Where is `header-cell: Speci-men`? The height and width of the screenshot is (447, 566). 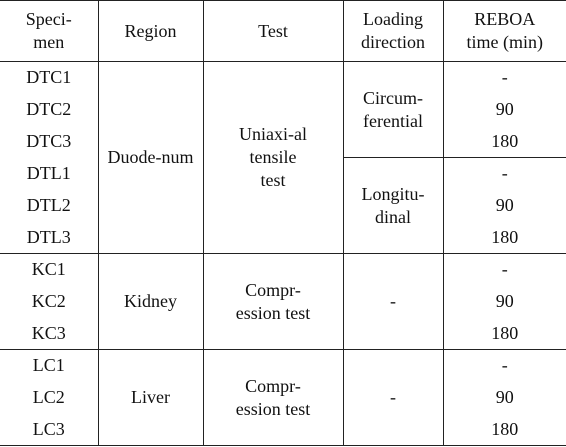
header-cell: Speci-men is located at coordinates (49, 31).